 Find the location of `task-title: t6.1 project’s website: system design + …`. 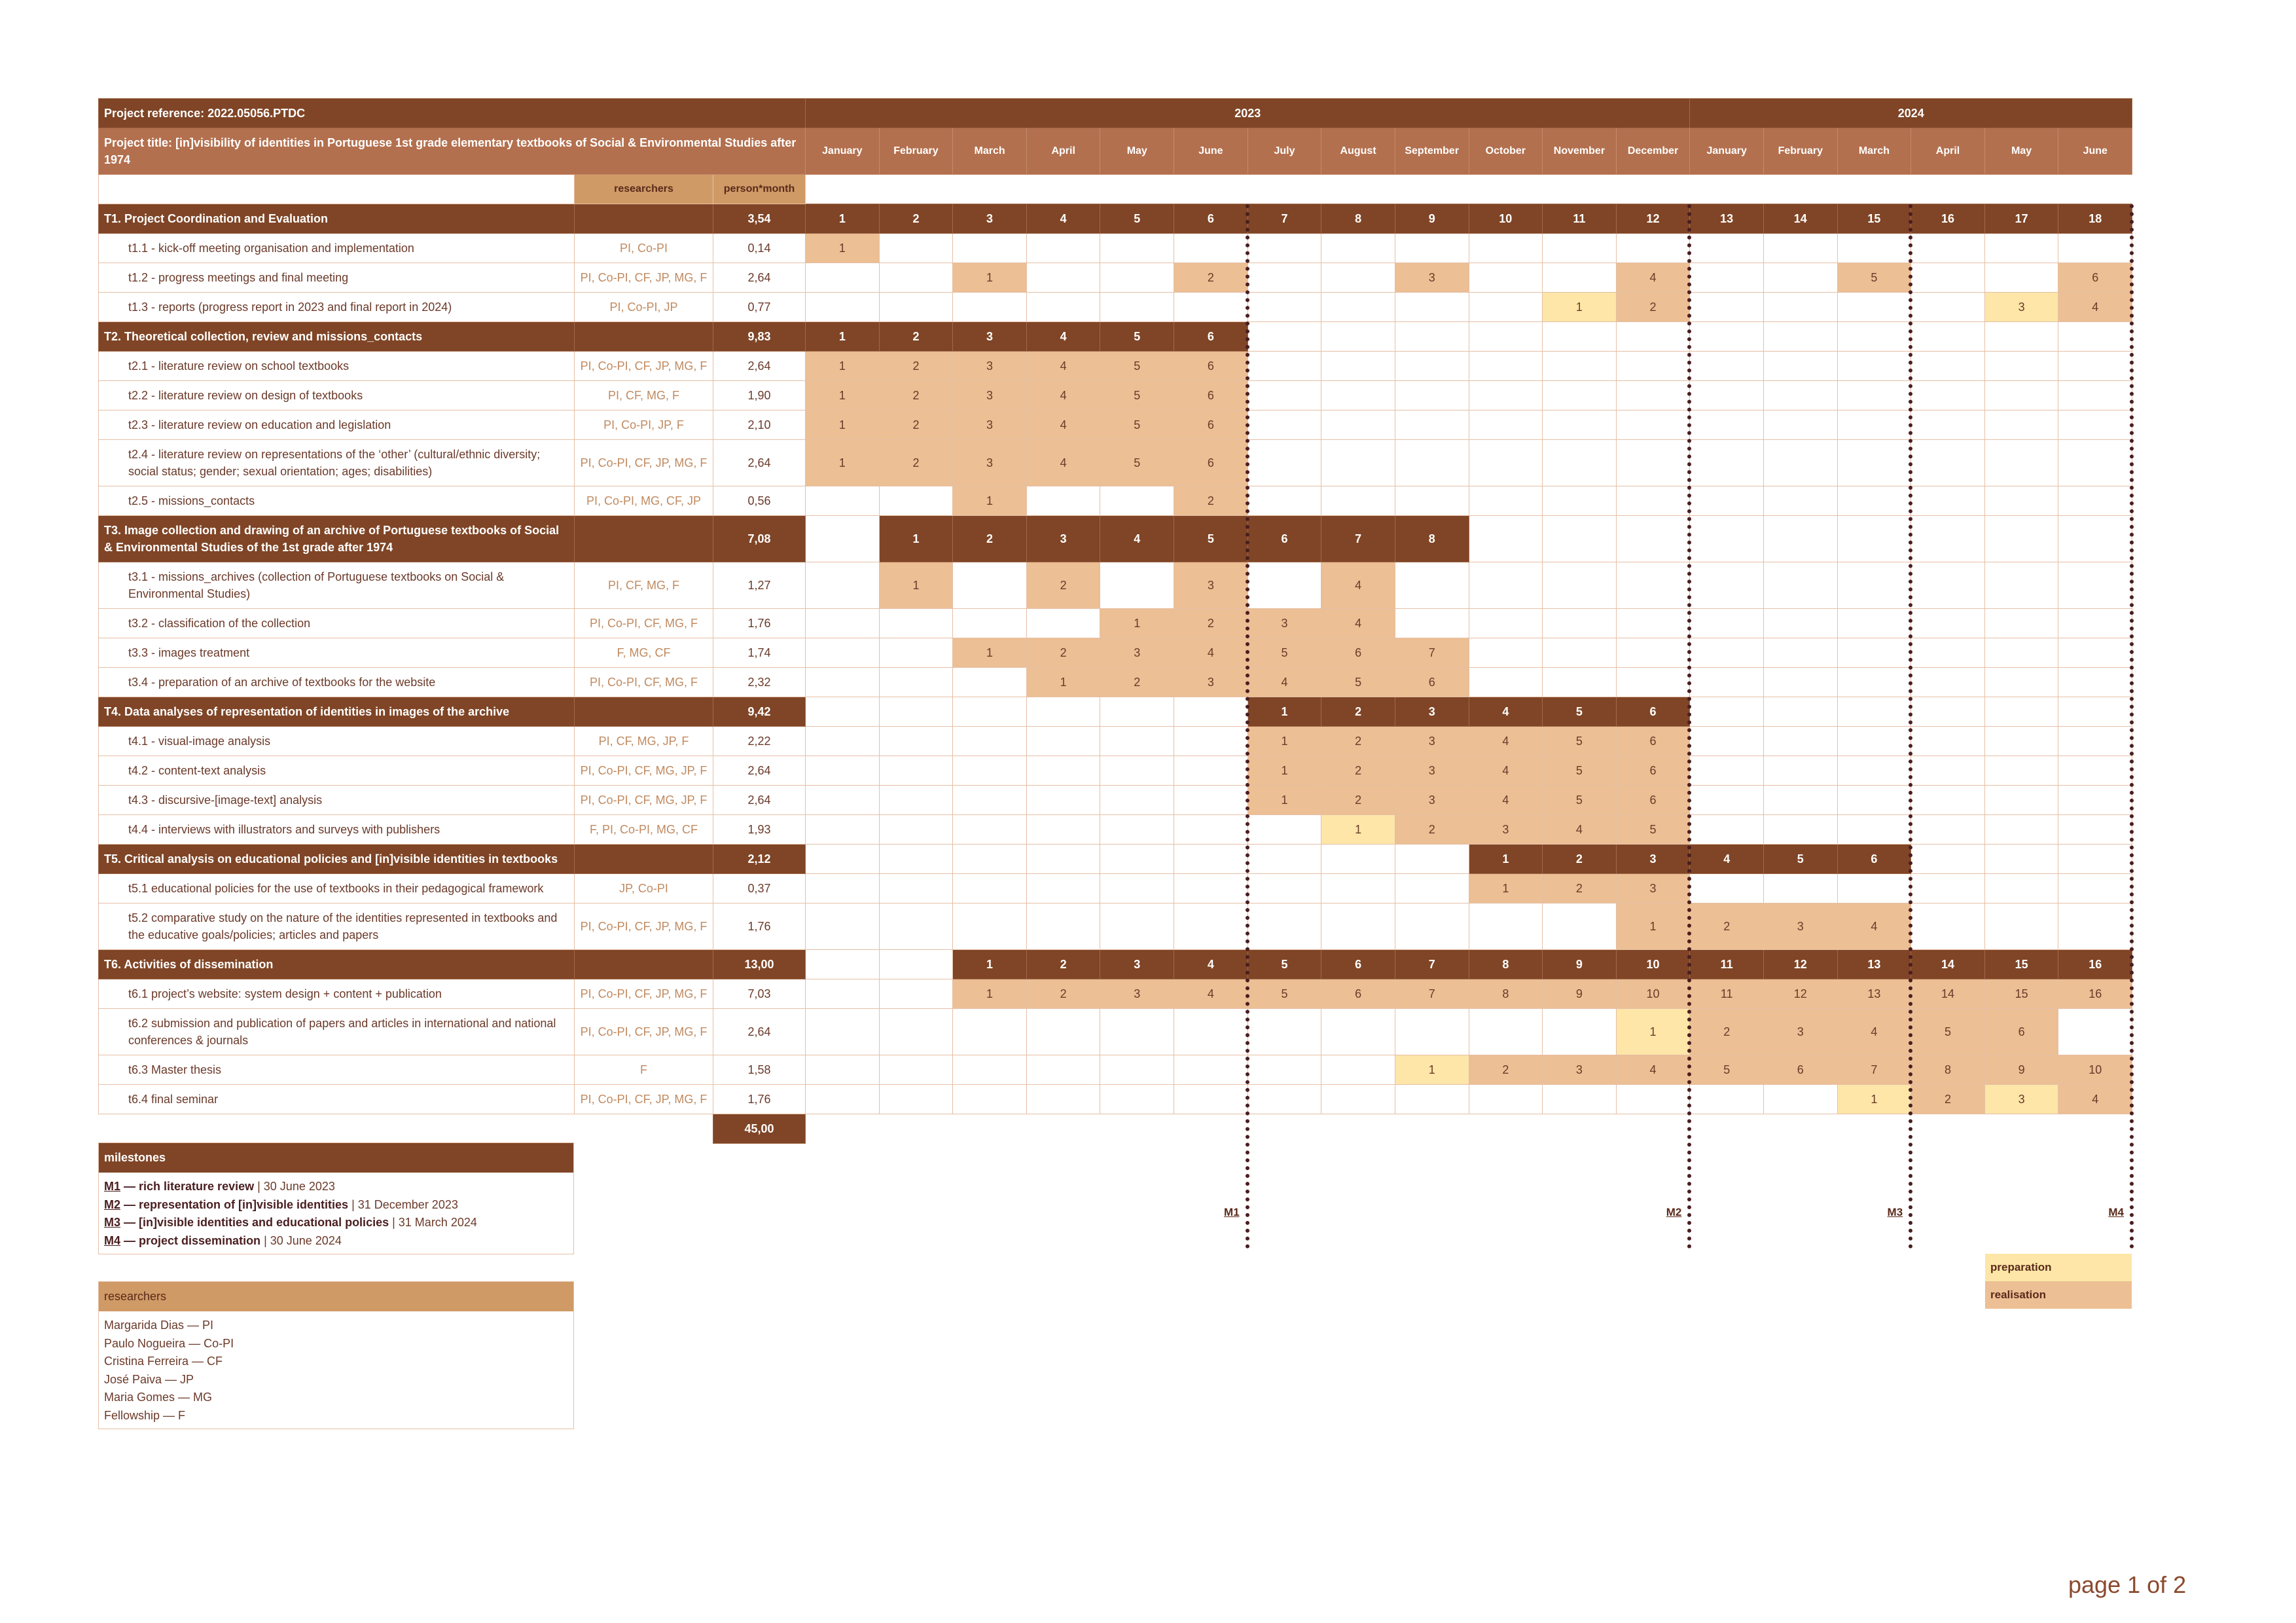

task-title: t6.1 project’s website: system design + … is located at coordinates (336, 994).